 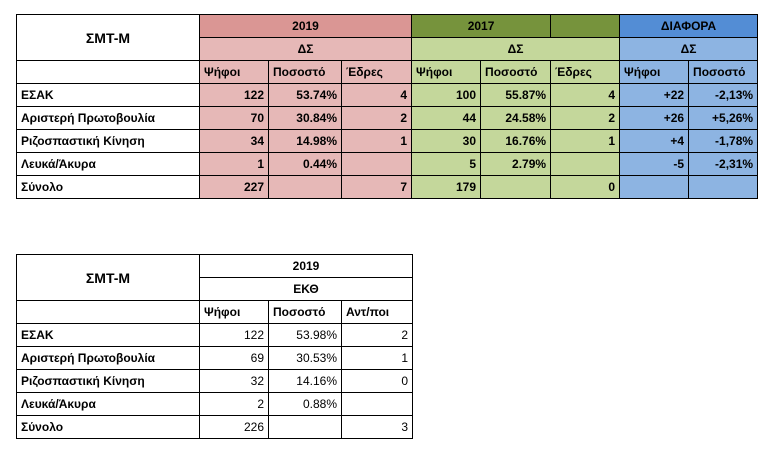 I want to click on cell: +5,26%, so click(x=723, y=118).